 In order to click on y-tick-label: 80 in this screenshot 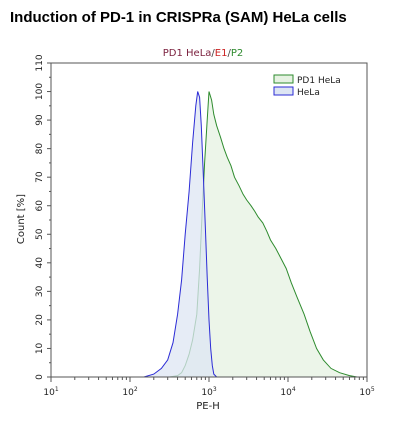, I will do `click(40, 149)`.